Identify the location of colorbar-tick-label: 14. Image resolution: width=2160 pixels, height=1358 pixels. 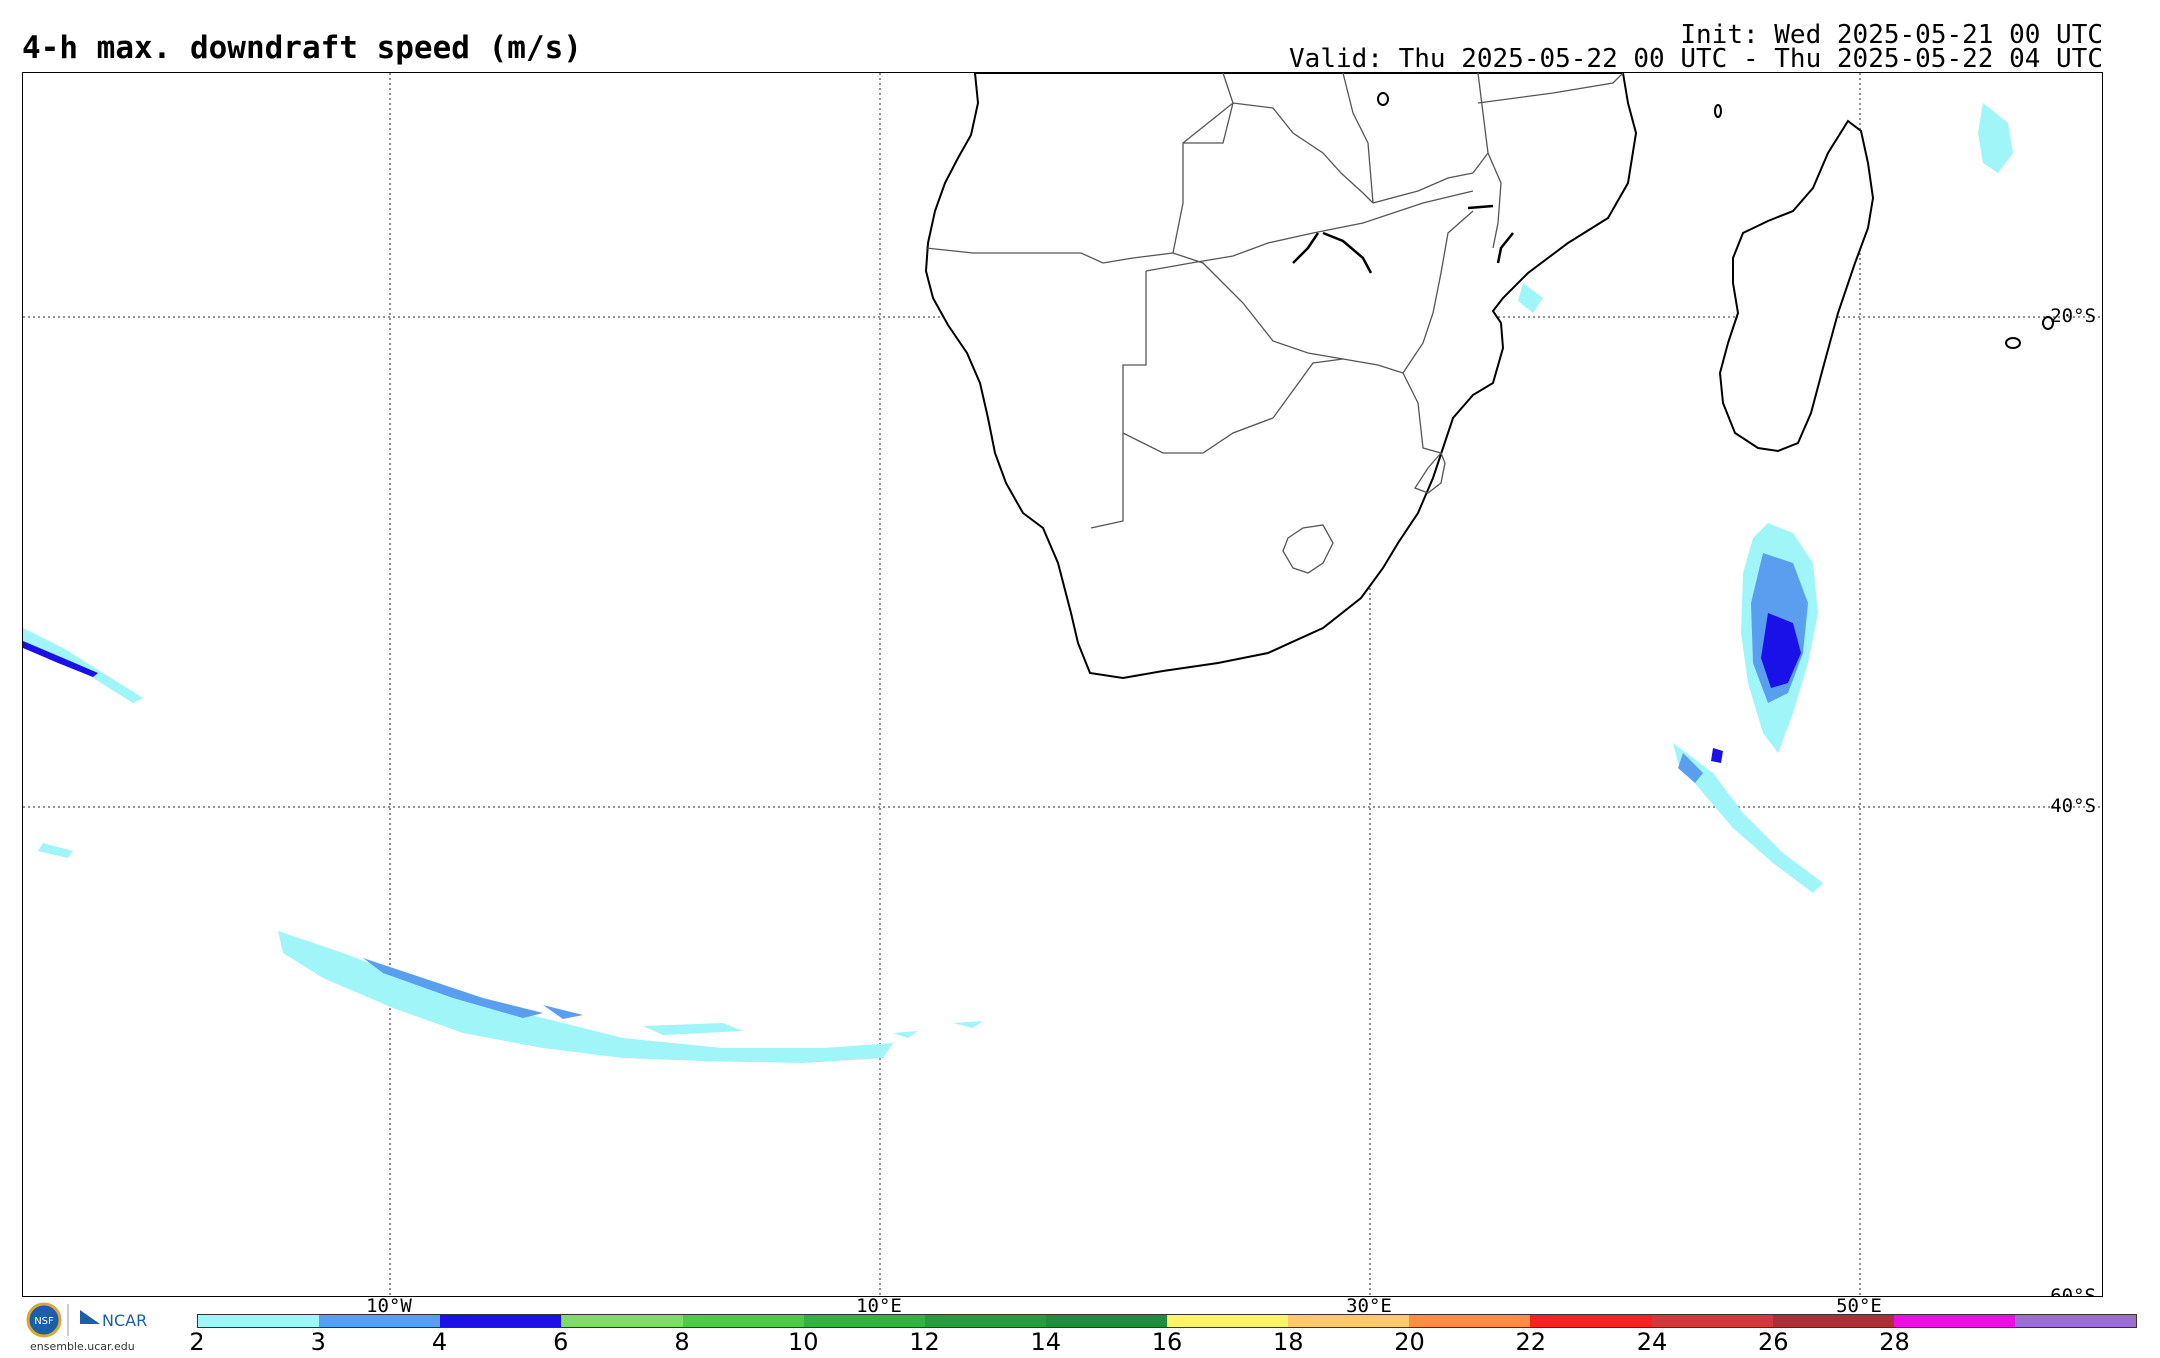
(1046, 1342).